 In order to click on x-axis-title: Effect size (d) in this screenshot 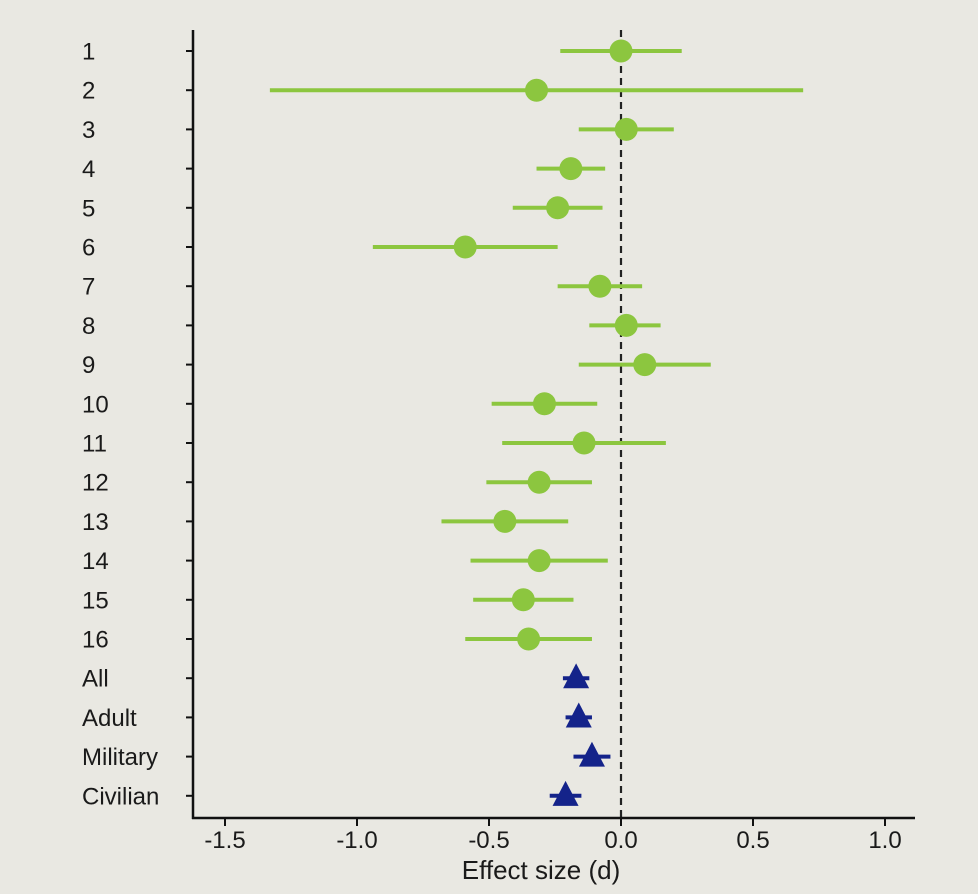, I will do `click(541, 870)`.